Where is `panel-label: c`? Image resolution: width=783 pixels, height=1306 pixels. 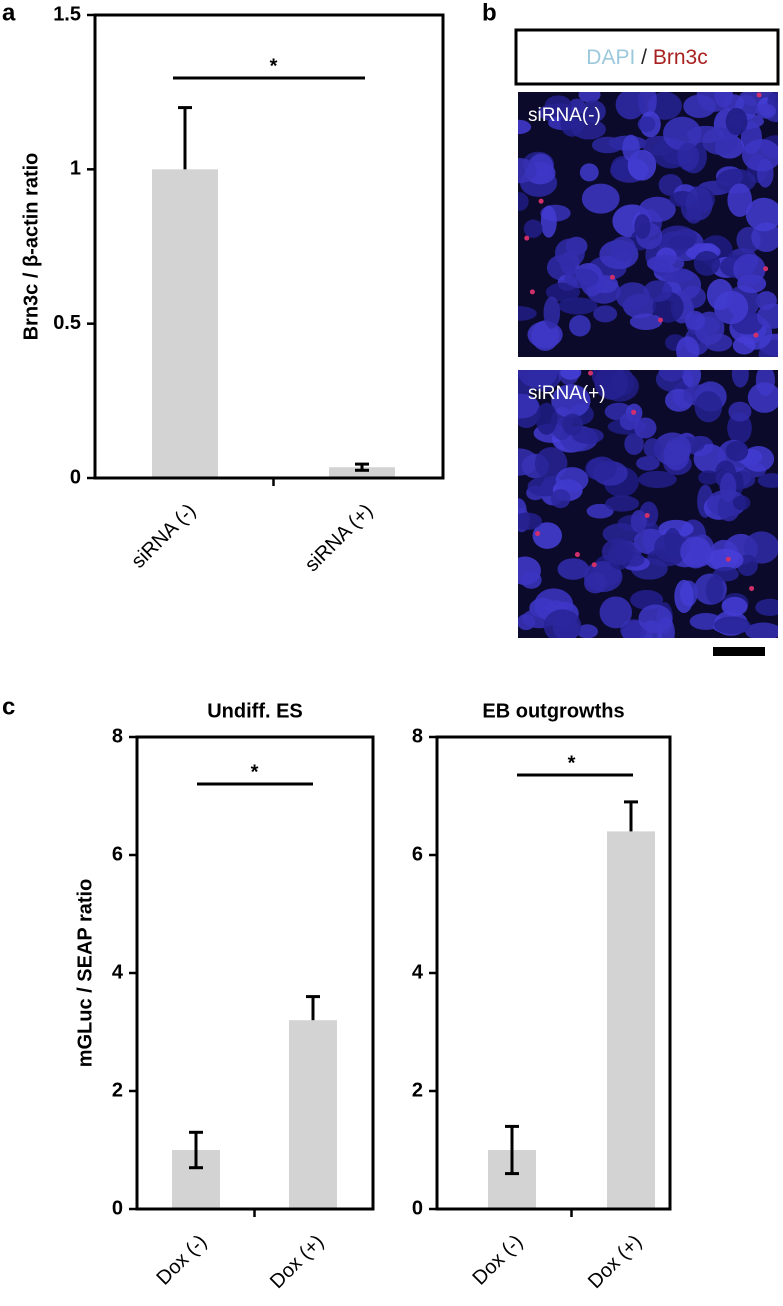 panel-label: c is located at coordinates (8, 706).